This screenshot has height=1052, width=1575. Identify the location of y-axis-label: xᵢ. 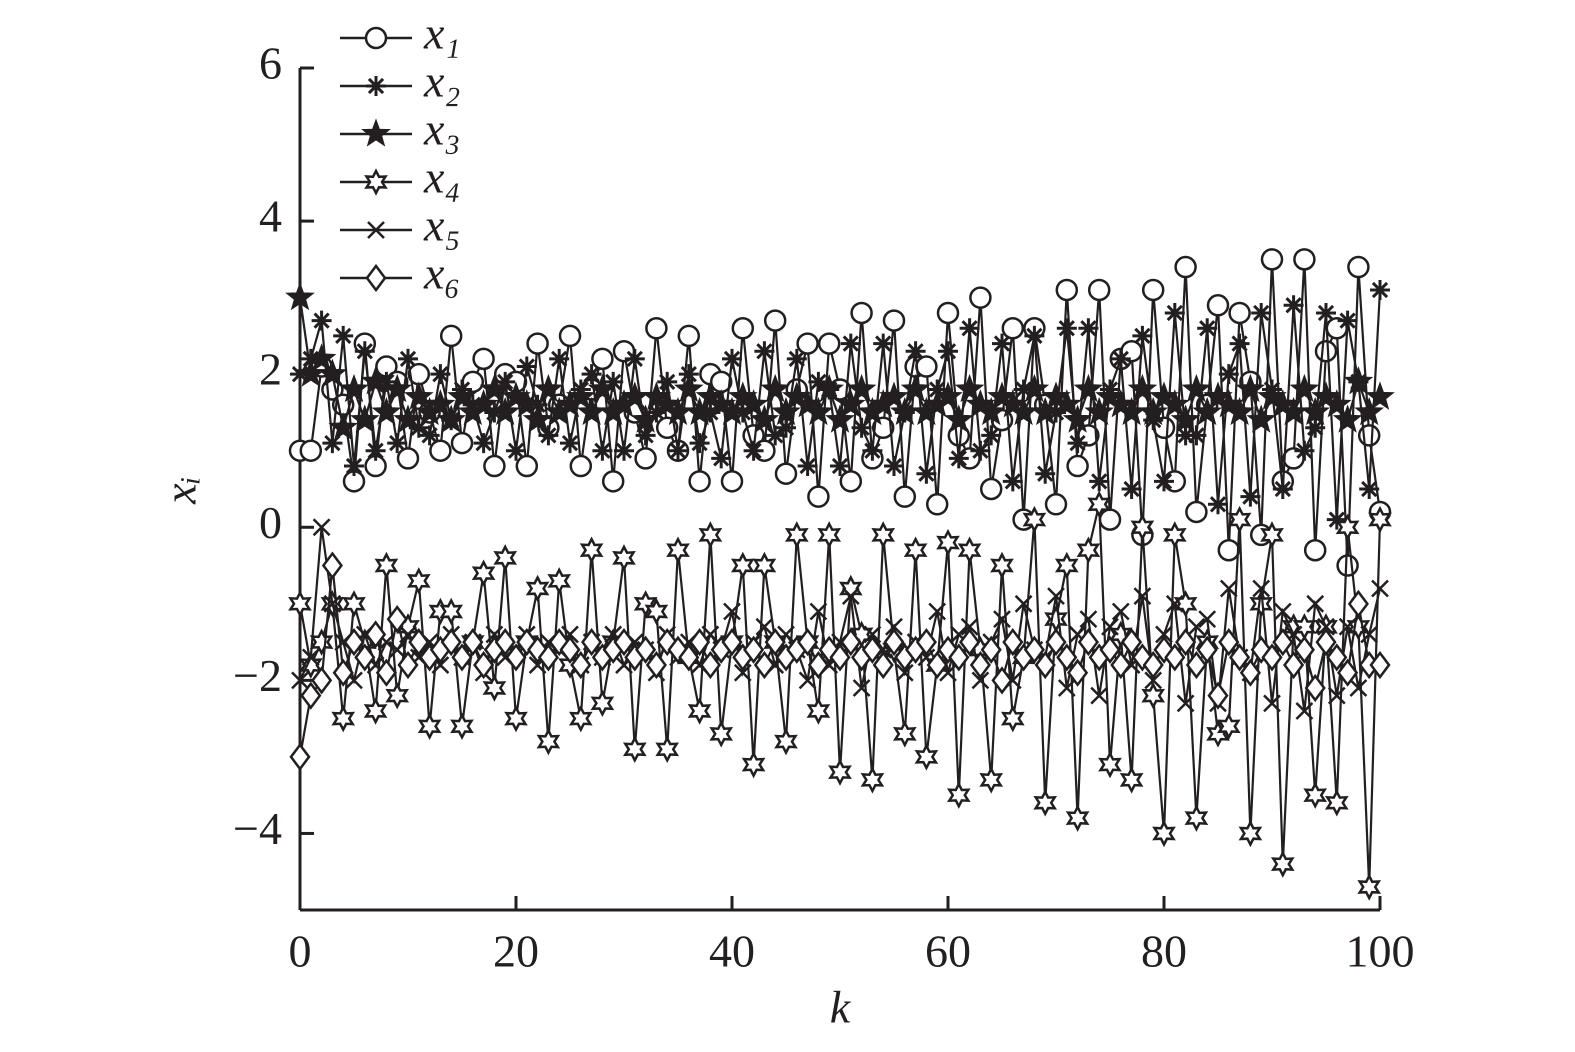
(180, 490).